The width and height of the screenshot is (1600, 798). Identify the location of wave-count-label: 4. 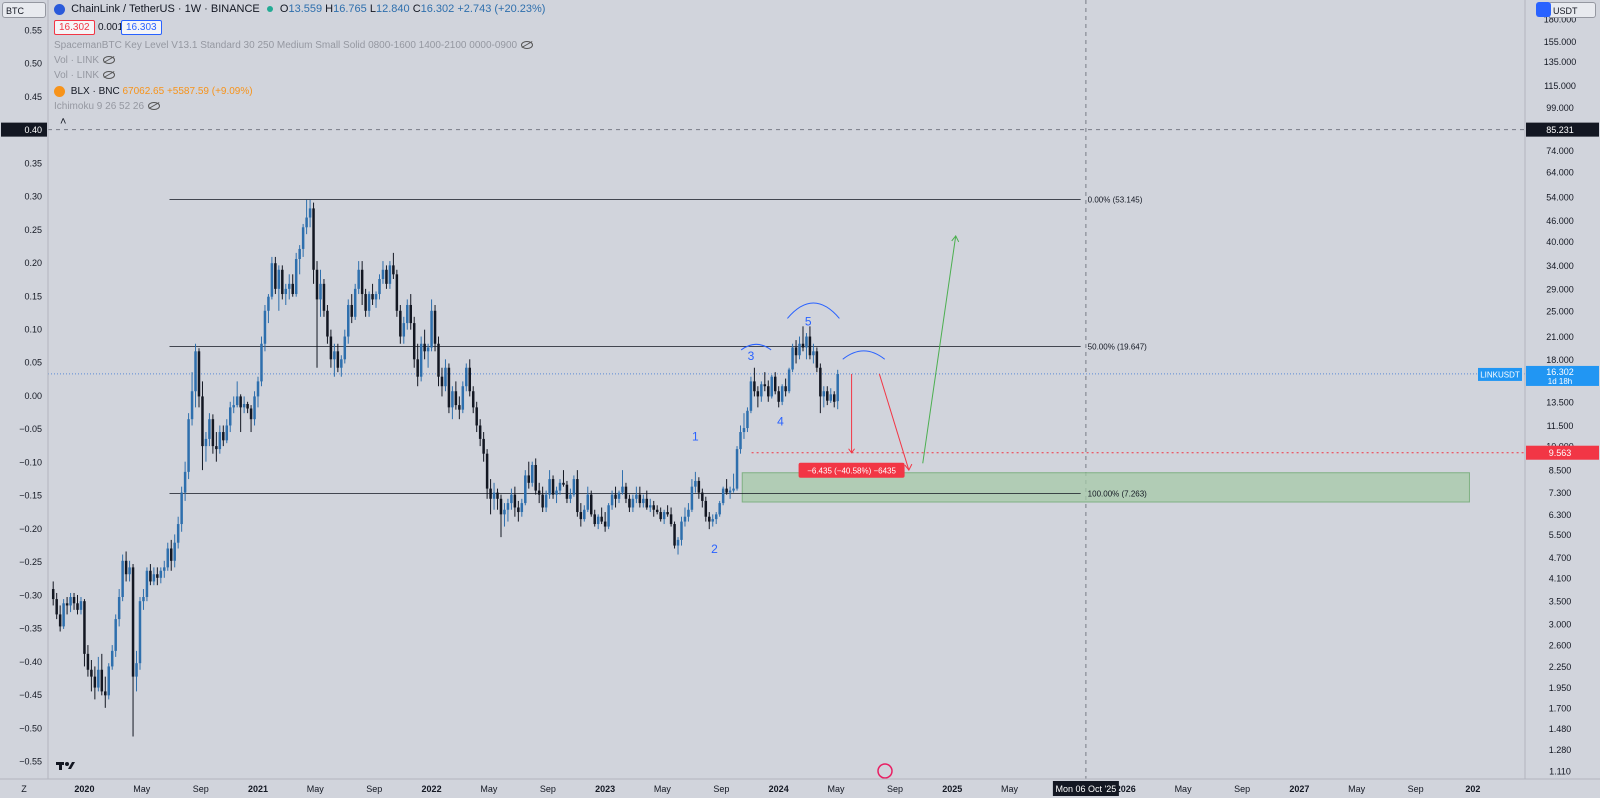
(780, 421).